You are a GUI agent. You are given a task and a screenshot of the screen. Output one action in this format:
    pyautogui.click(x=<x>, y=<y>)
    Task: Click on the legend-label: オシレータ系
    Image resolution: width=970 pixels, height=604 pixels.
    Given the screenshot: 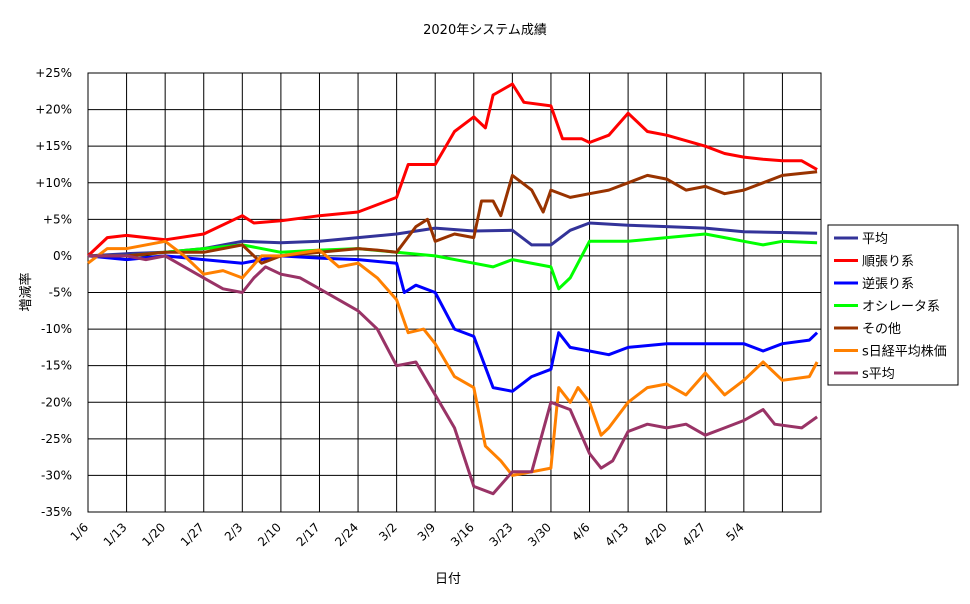 What is the action you would take?
    pyautogui.click(x=901, y=307)
    